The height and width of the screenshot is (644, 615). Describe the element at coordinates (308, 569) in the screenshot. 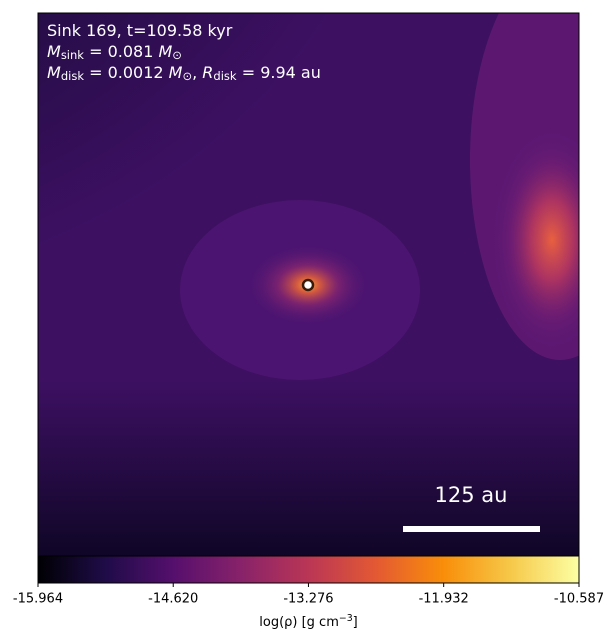

I see `colorbar` at that location.